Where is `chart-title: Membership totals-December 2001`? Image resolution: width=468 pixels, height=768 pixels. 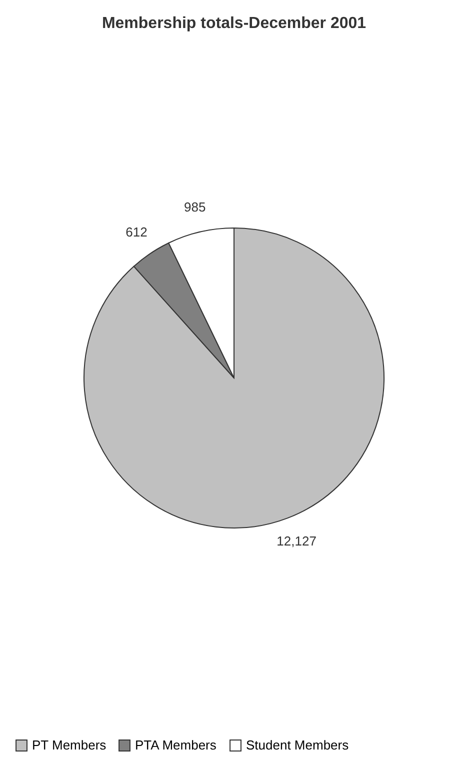 chart-title: Membership totals-December 2001 is located at coordinates (234, 23).